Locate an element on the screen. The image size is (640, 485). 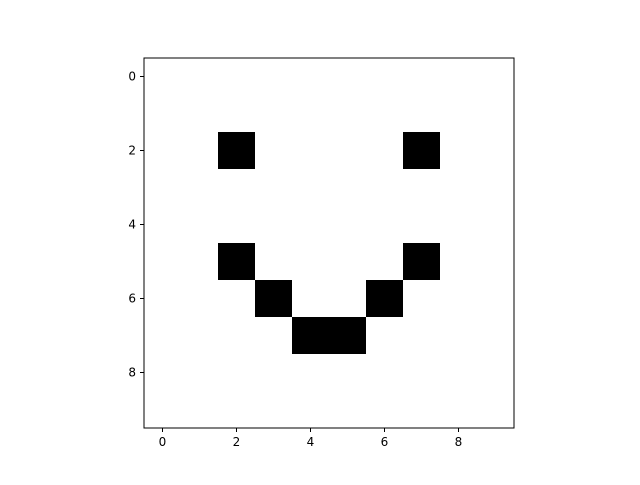
heatmap-cell-r6-c0 is located at coordinates (163, 299).